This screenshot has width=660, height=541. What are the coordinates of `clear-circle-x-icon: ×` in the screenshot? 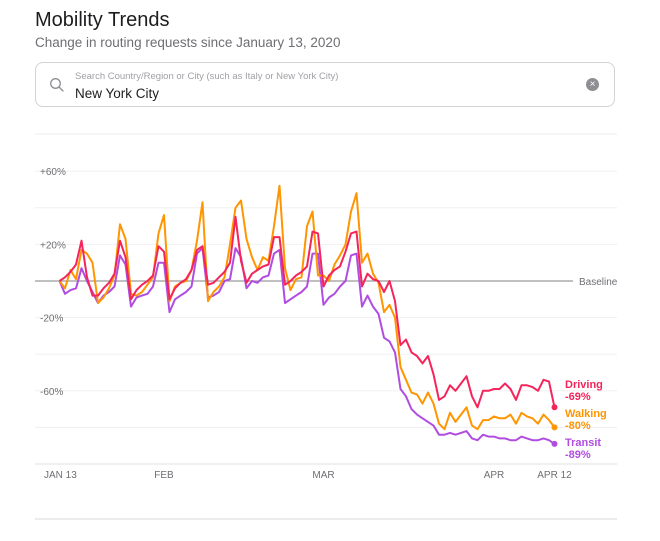 It's located at (592, 84).